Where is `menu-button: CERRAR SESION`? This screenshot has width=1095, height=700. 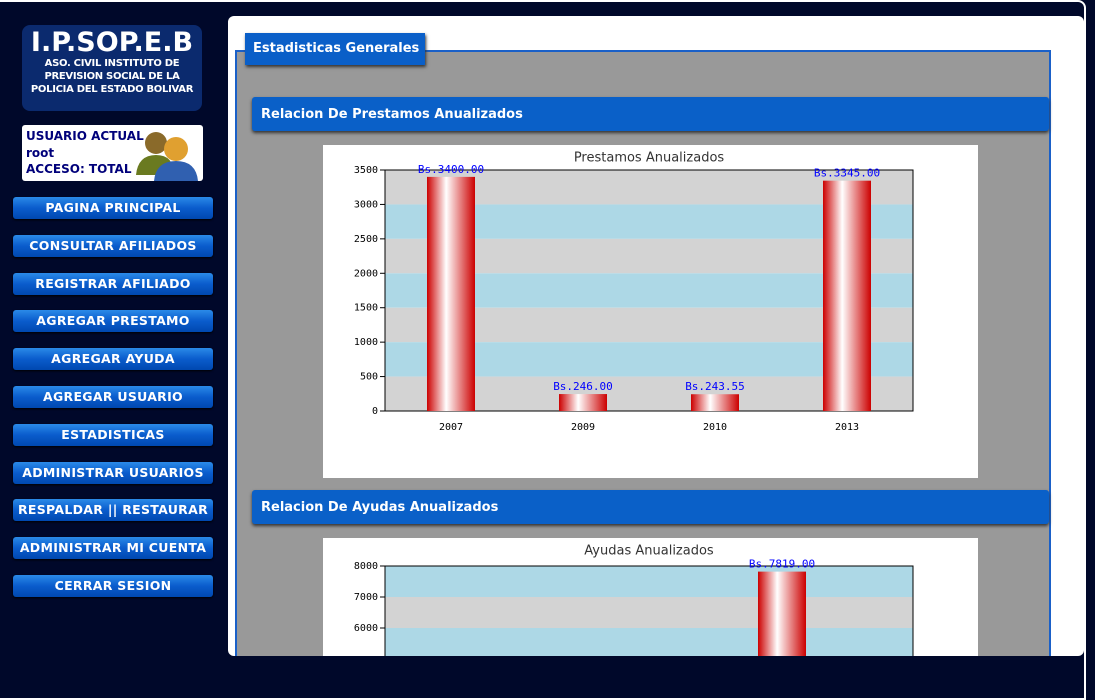 menu-button: CERRAR SESION is located at coordinates (113, 586).